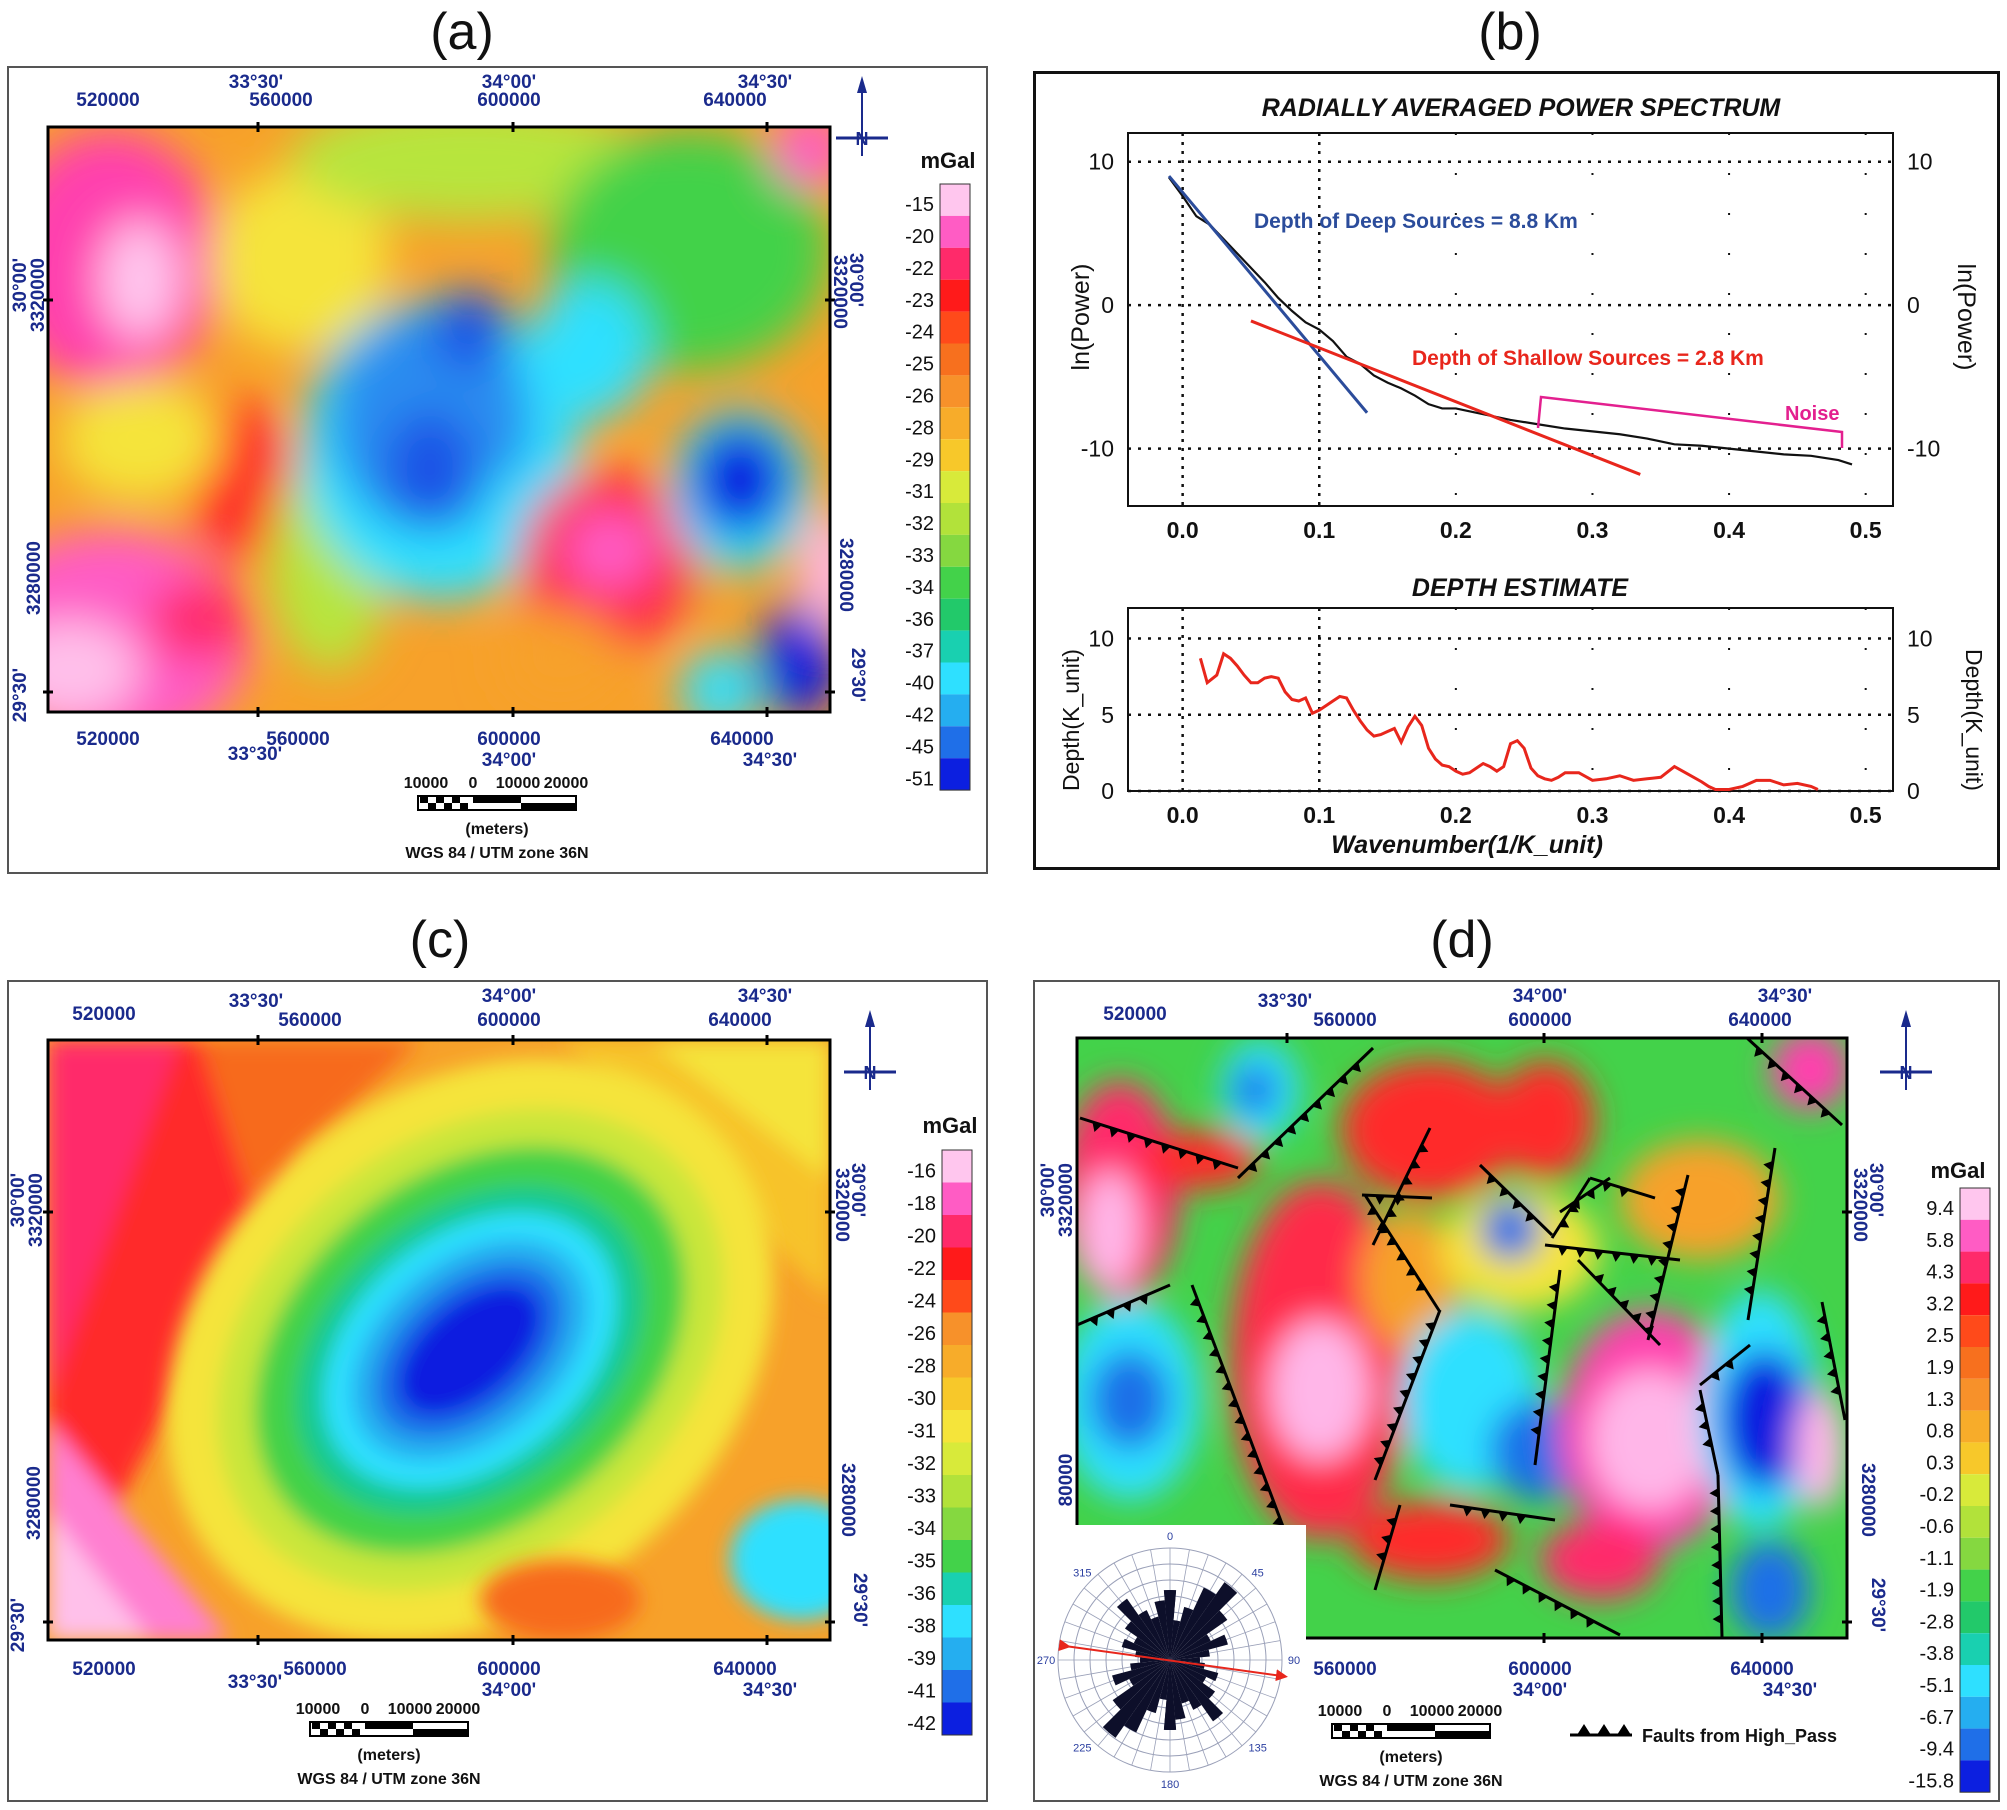 The height and width of the screenshot is (1810, 2007). Describe the element at coordinates (857, 1190) in the screenshot. I see `c-lat-right-0: 30°00'` at that location.